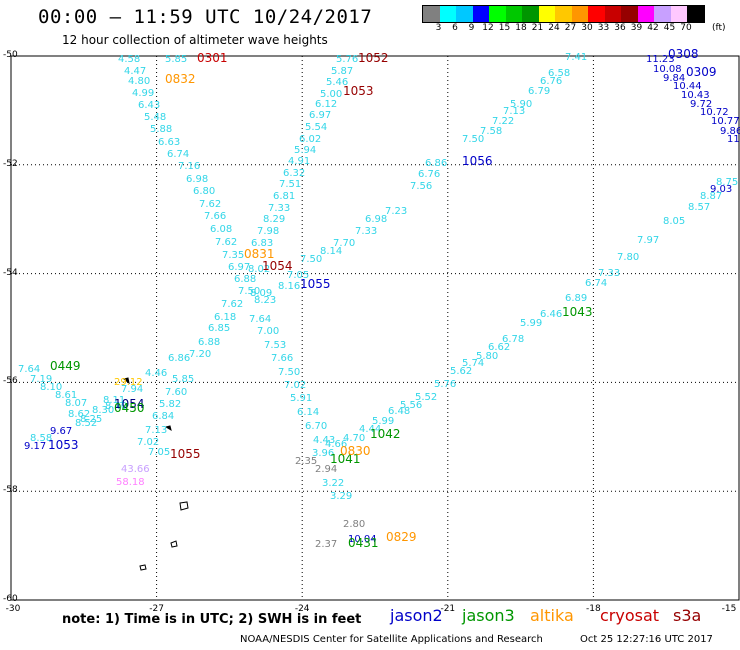  What do you see at coordinates (385, 434) in the screenshot?
I see `track-time-label: 1042` at bounding box center [385, 434].